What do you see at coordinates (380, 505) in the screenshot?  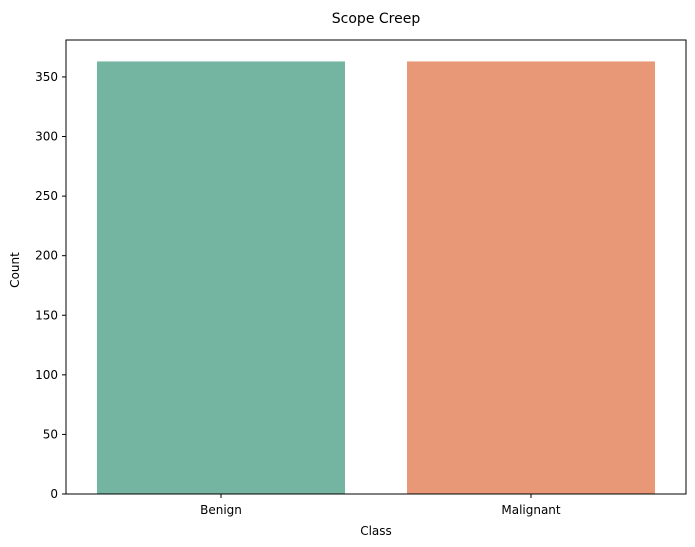 I see `x-axis-ticks: Benign Malignant` at bounding box center [380, 505].